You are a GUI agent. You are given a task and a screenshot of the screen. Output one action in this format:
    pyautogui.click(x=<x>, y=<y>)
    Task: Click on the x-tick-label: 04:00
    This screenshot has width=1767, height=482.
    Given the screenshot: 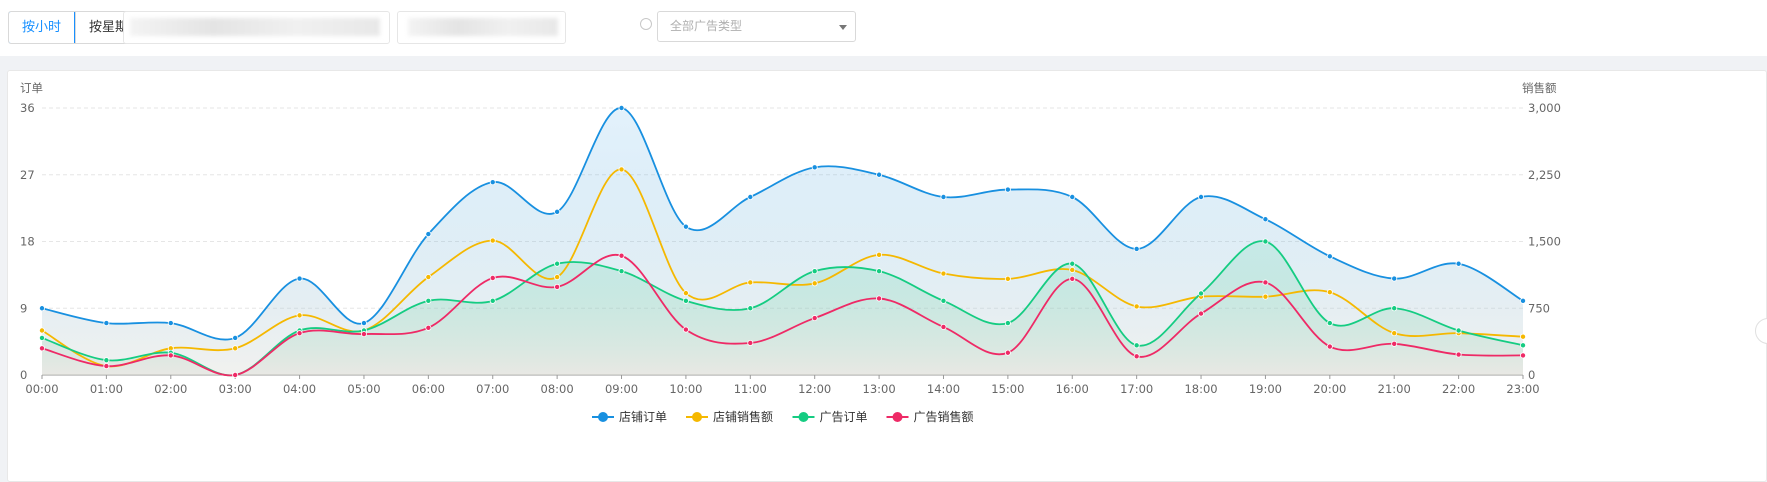 What is the action you would take?
    pyautogui.click(x=299, y=389)
    